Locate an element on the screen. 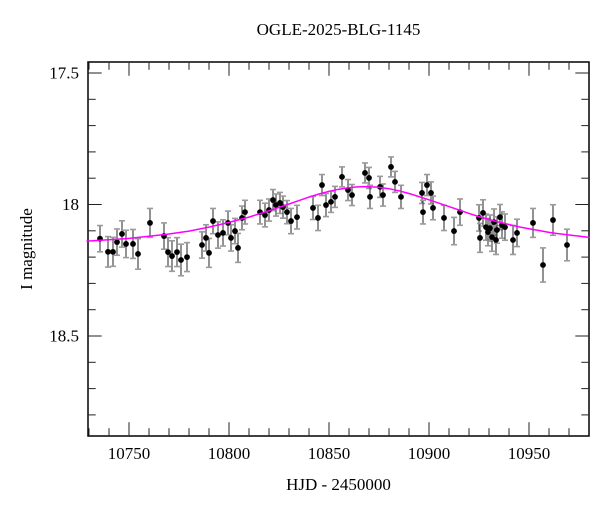  model-curve is located at coordinates (338, 213).